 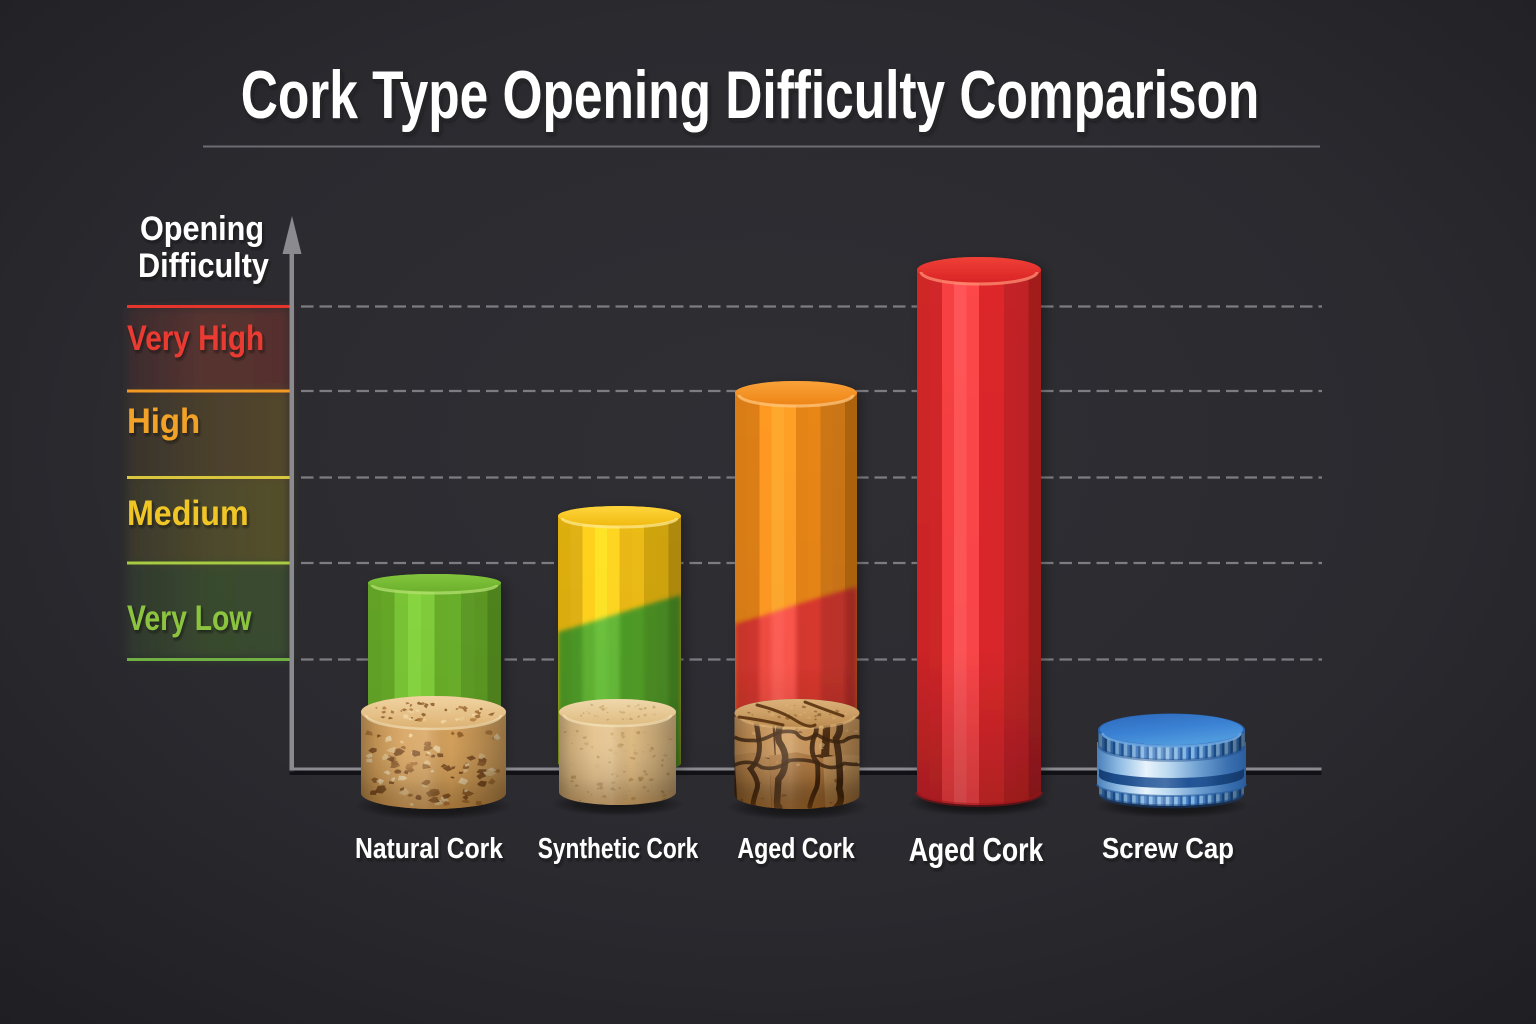 What do you see at coordinates (195, 338) in the screenshot?
I see `svg-text: Very High` at bounding box center [195, 338].